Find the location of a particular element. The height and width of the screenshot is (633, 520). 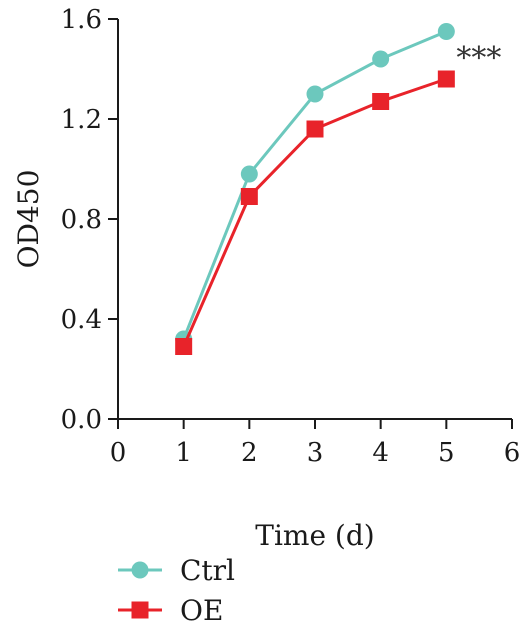

legend-label: Ctrl is located at coordinates (207, 570).